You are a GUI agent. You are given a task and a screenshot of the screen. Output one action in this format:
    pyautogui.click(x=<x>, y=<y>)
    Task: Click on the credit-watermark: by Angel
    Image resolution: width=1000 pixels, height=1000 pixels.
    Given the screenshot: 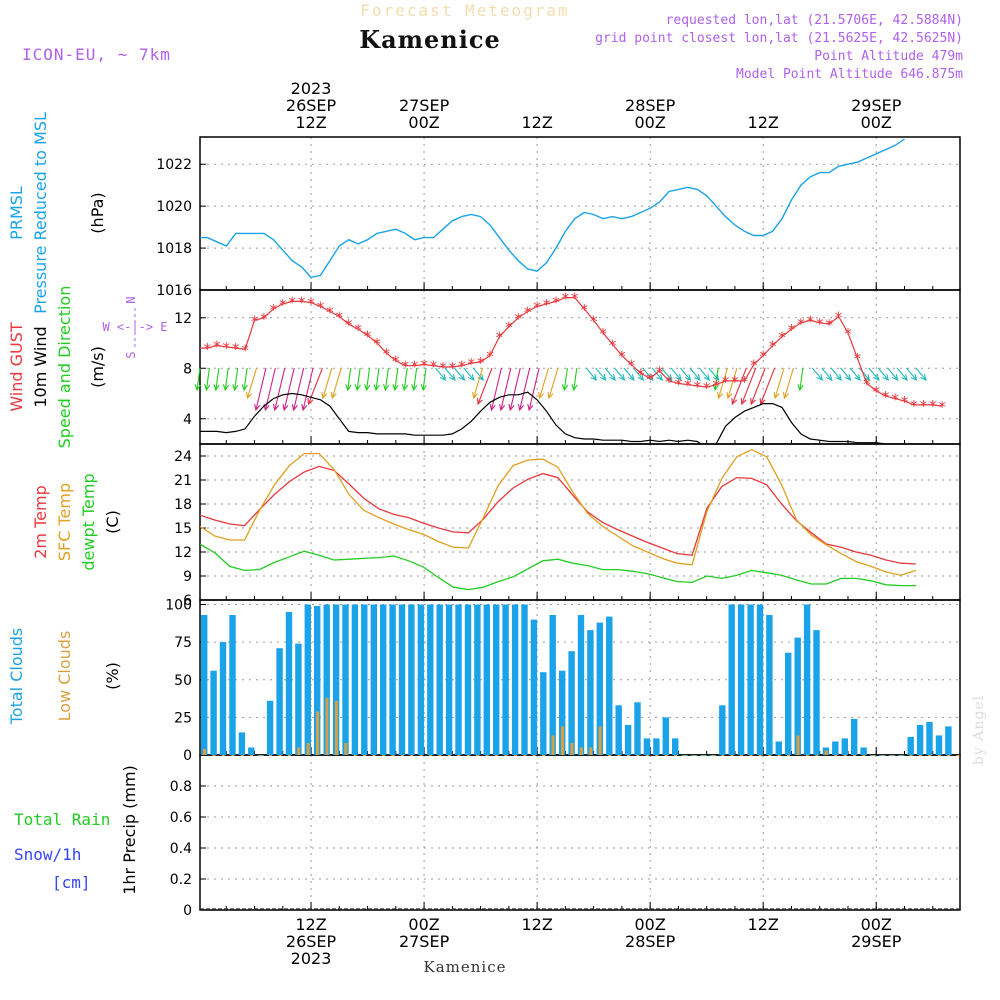 What is the action you would take?
    pyautogui.click(x=979, y=730)
    